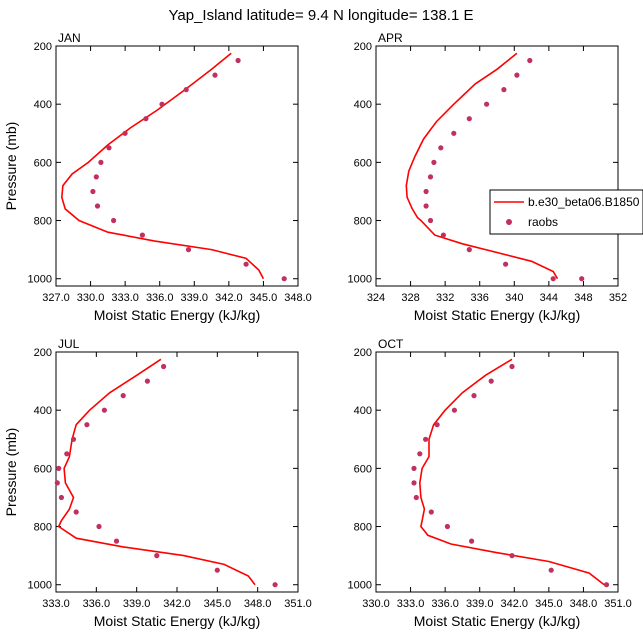 The height and width of the screenshot is (639, 643). I want to click on legend-obs-label: raobs, so click(543, 222).